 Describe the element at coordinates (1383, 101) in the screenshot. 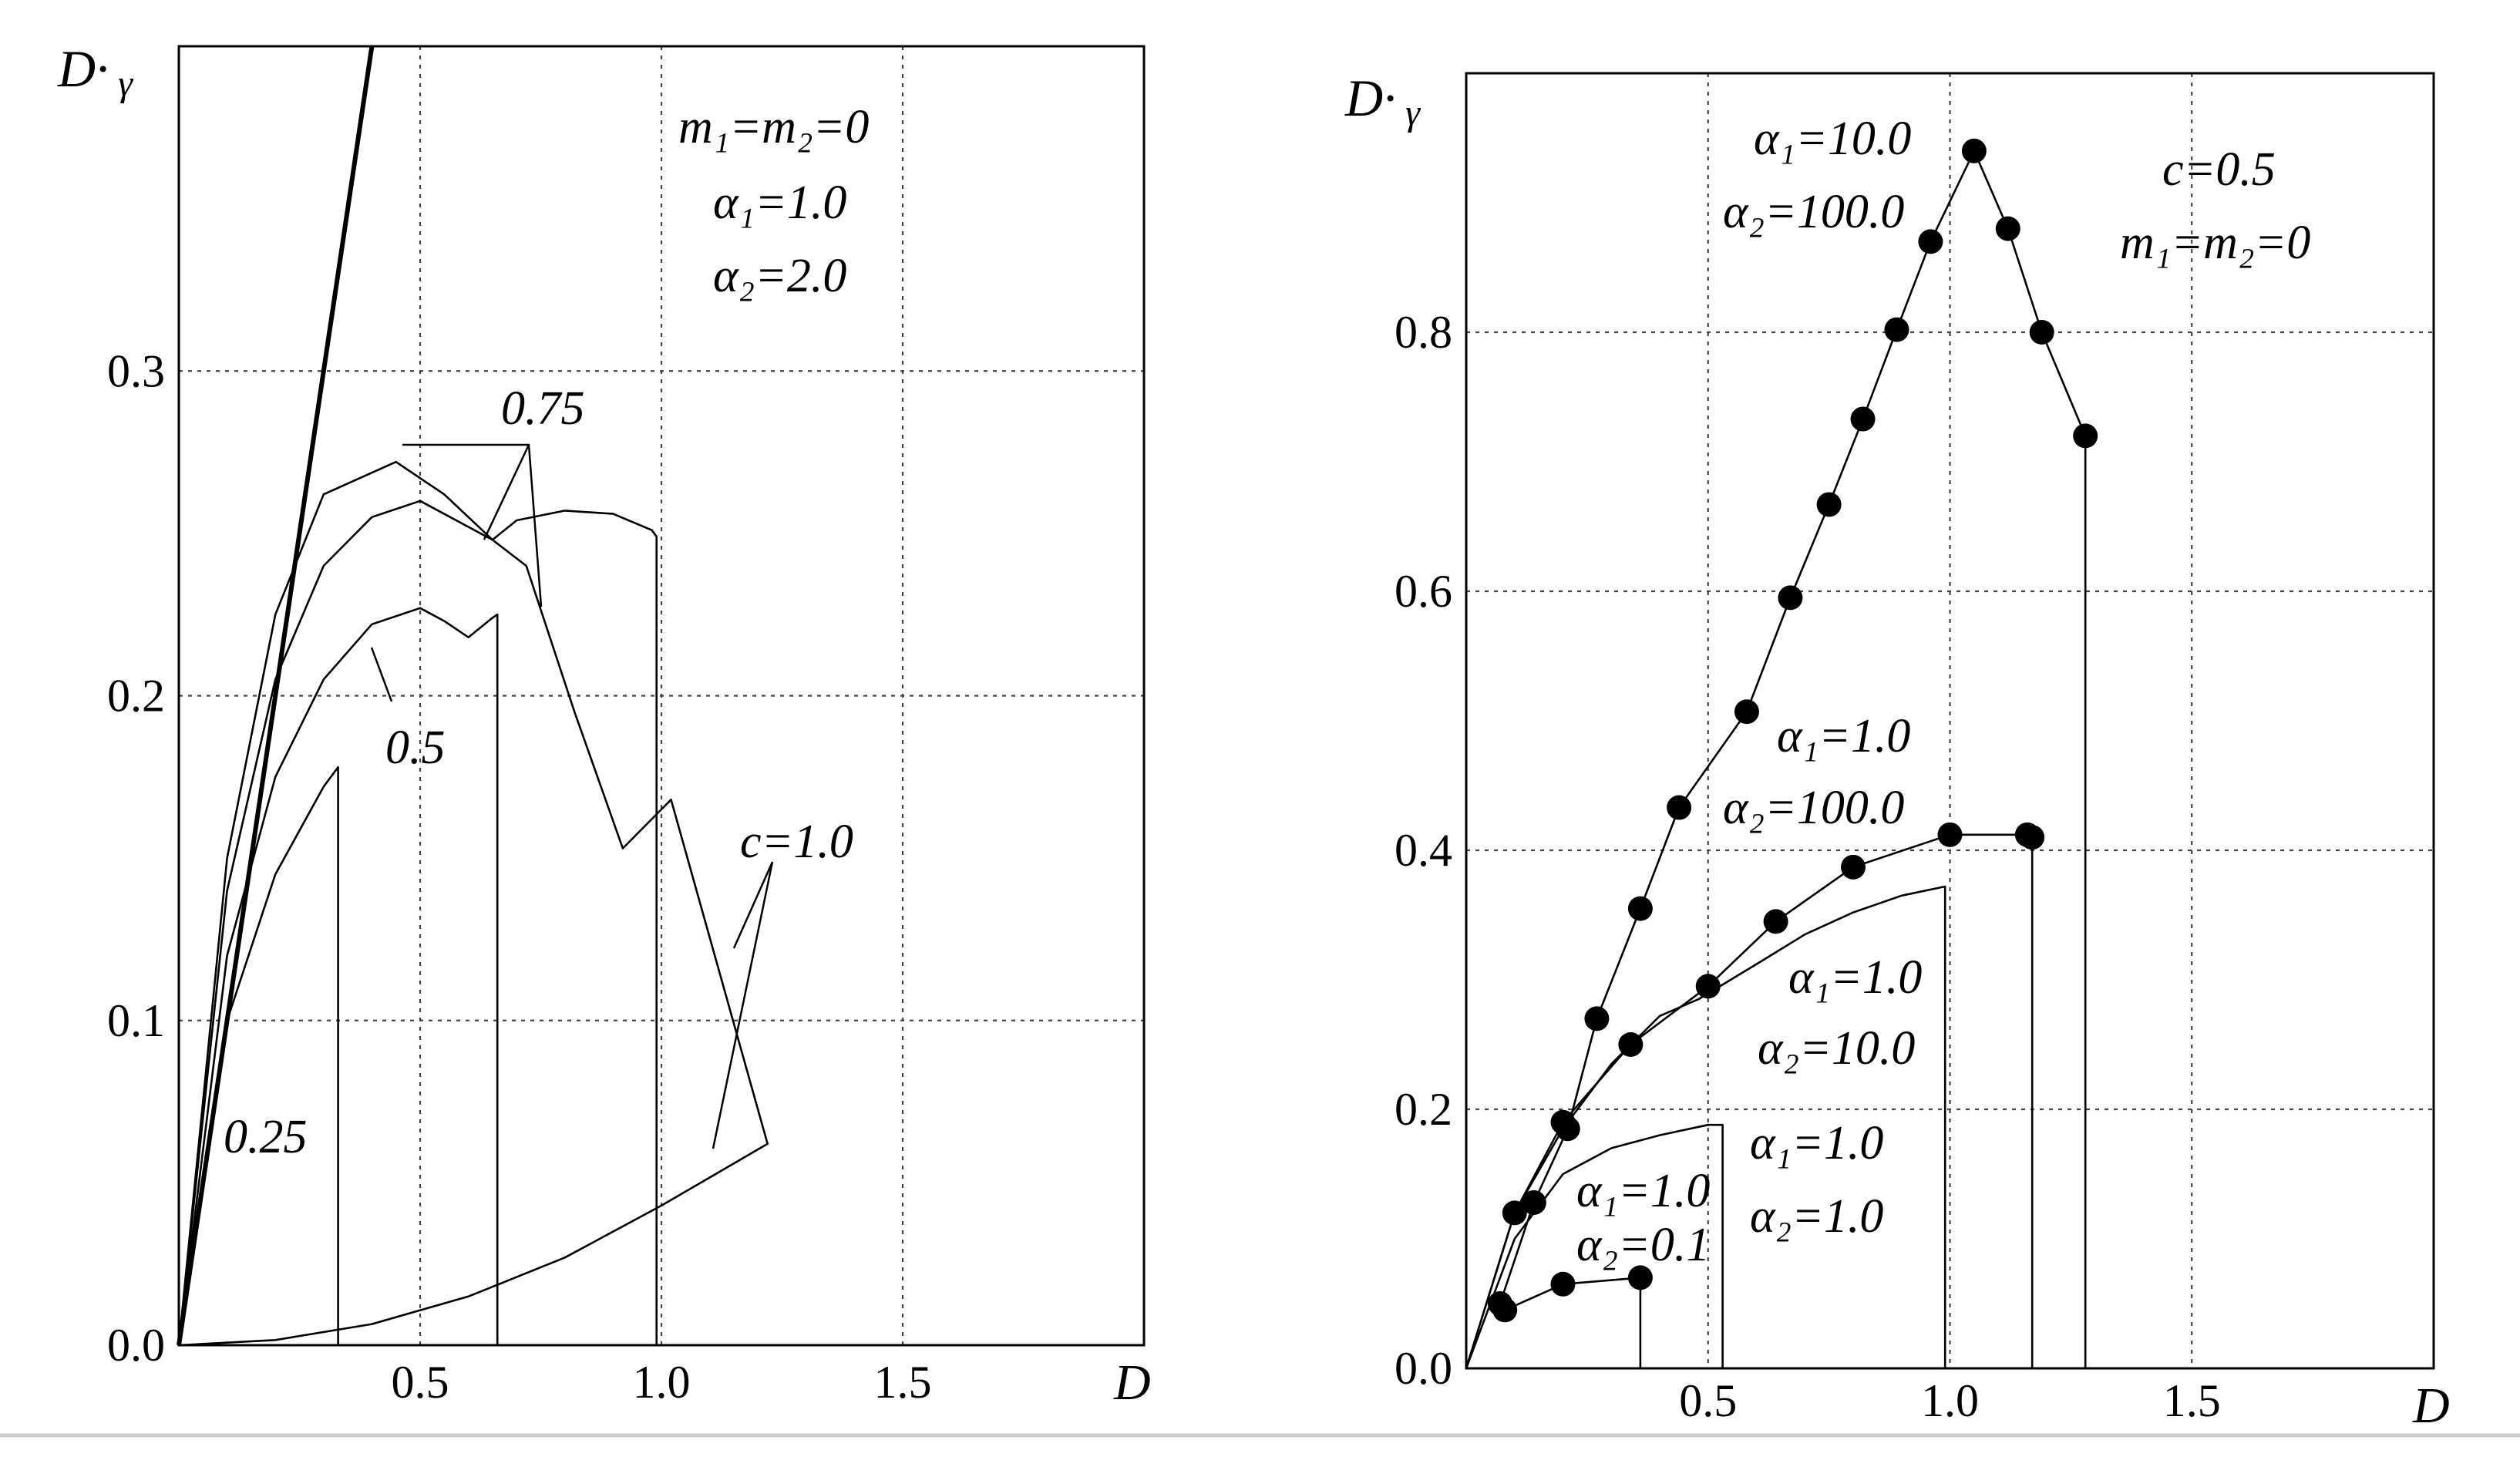

I see `right-y-axis-label: D· γ` at that location.